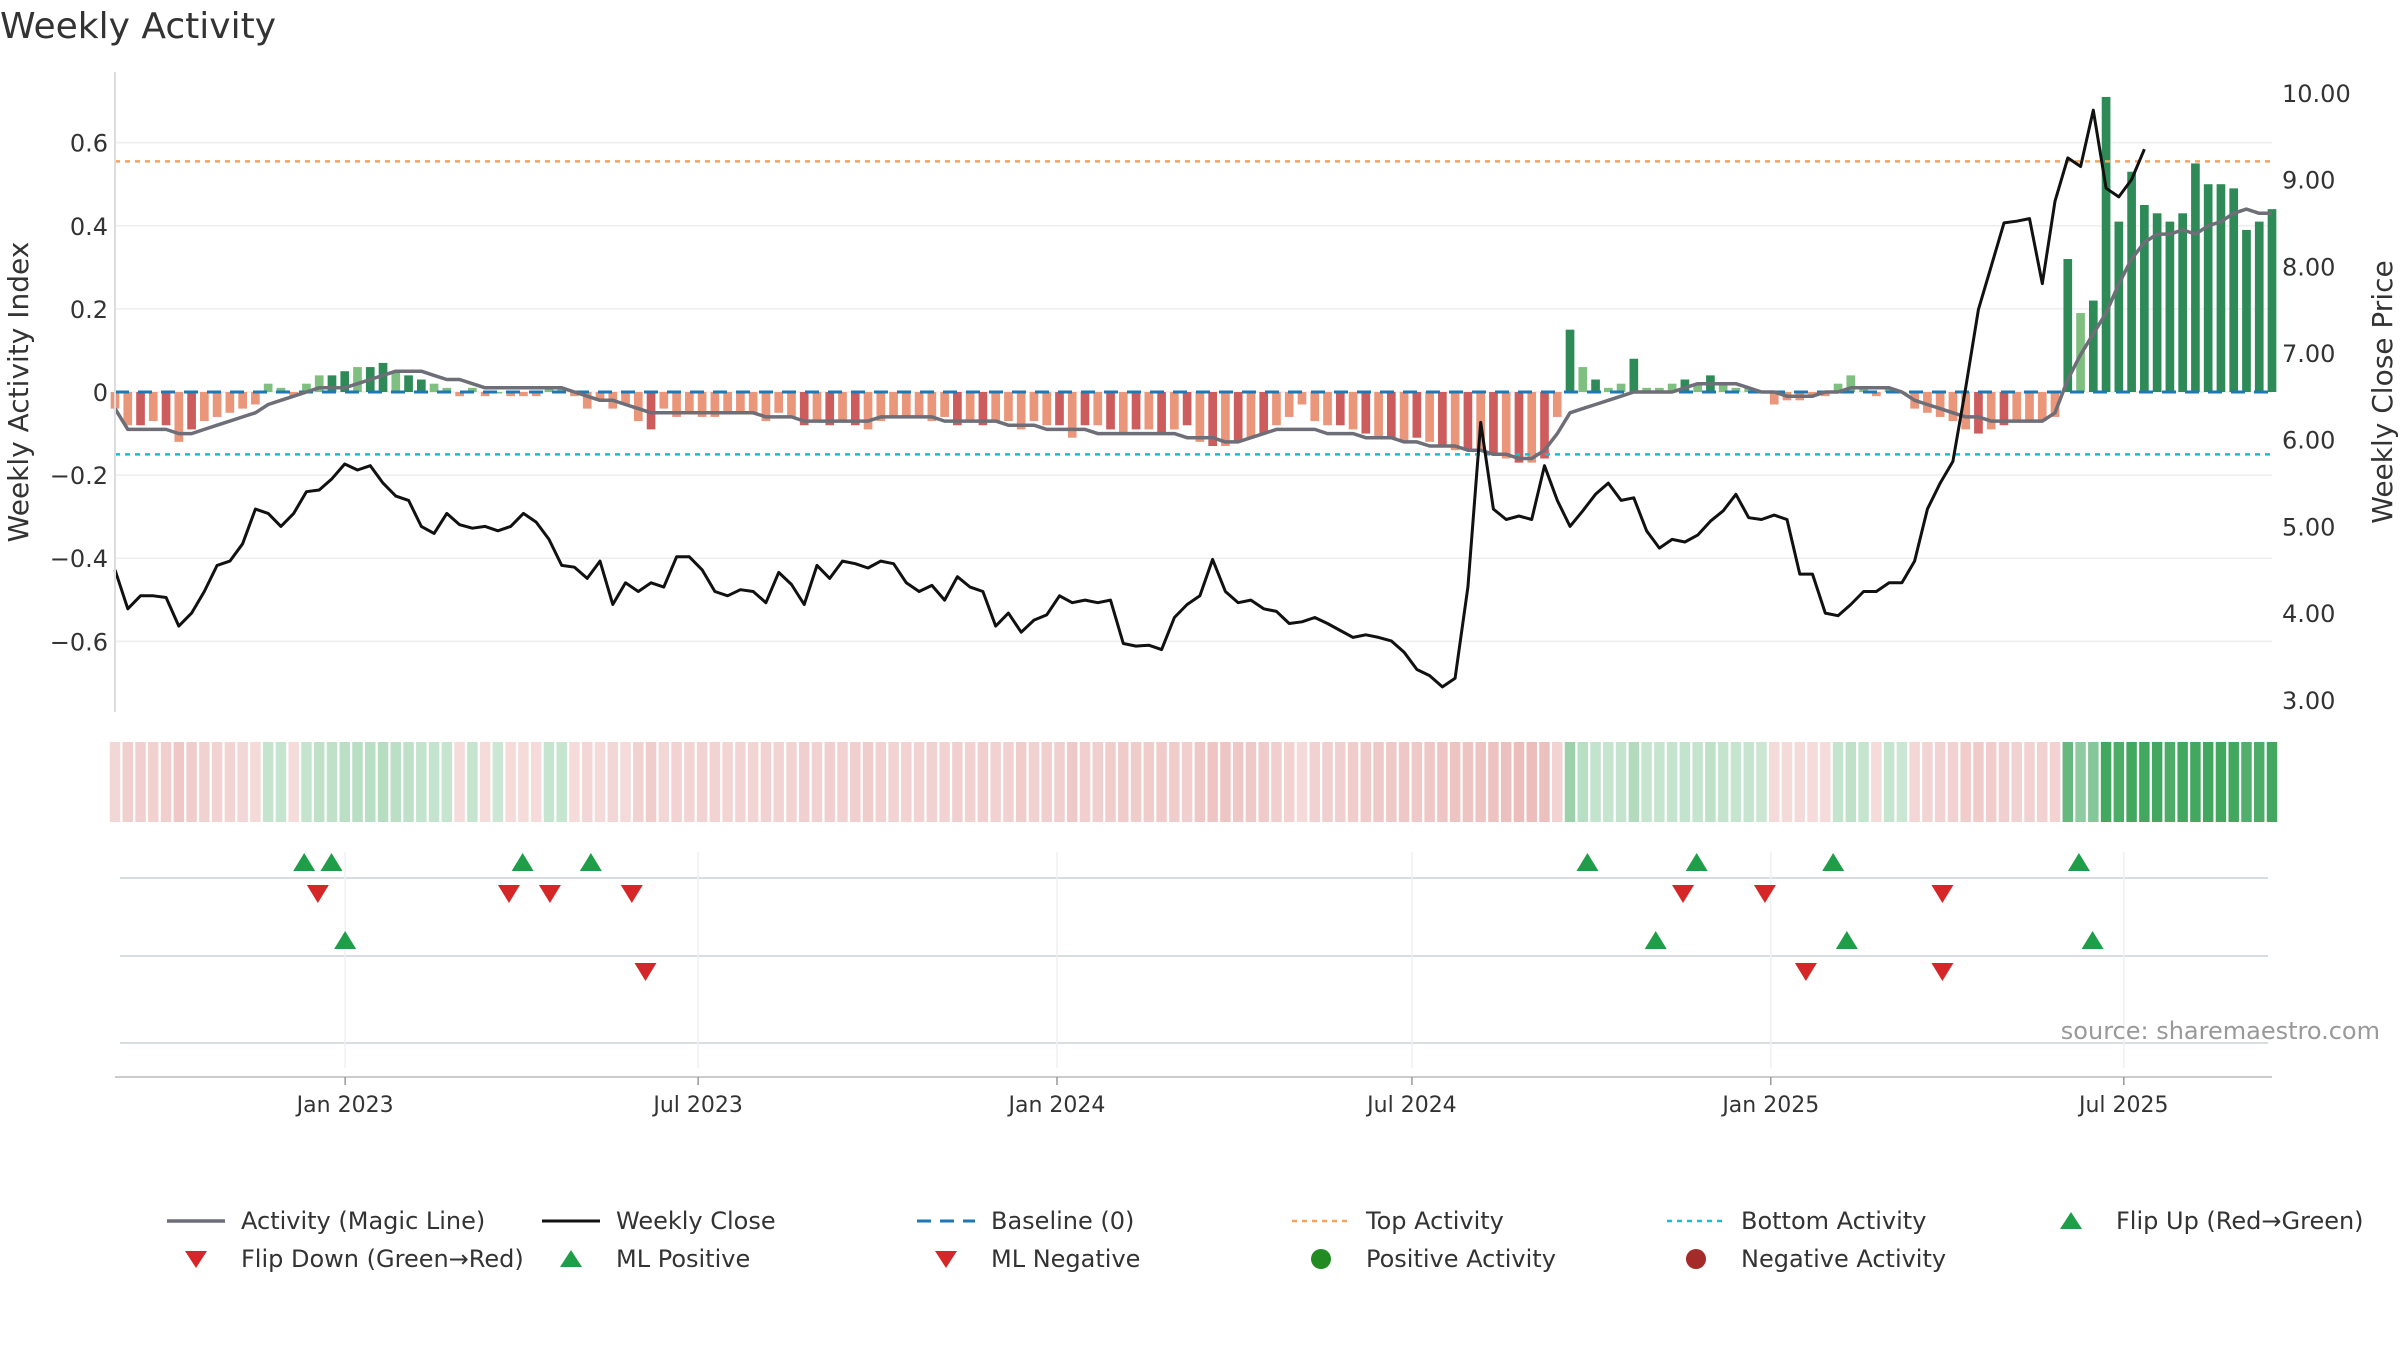 Image resolution: width=2400 pixels, height=1350 pixels. Describe the element at coordinates (2308, 181) in the screenshot. I see `y2-tick-label: 9.00` at that location.